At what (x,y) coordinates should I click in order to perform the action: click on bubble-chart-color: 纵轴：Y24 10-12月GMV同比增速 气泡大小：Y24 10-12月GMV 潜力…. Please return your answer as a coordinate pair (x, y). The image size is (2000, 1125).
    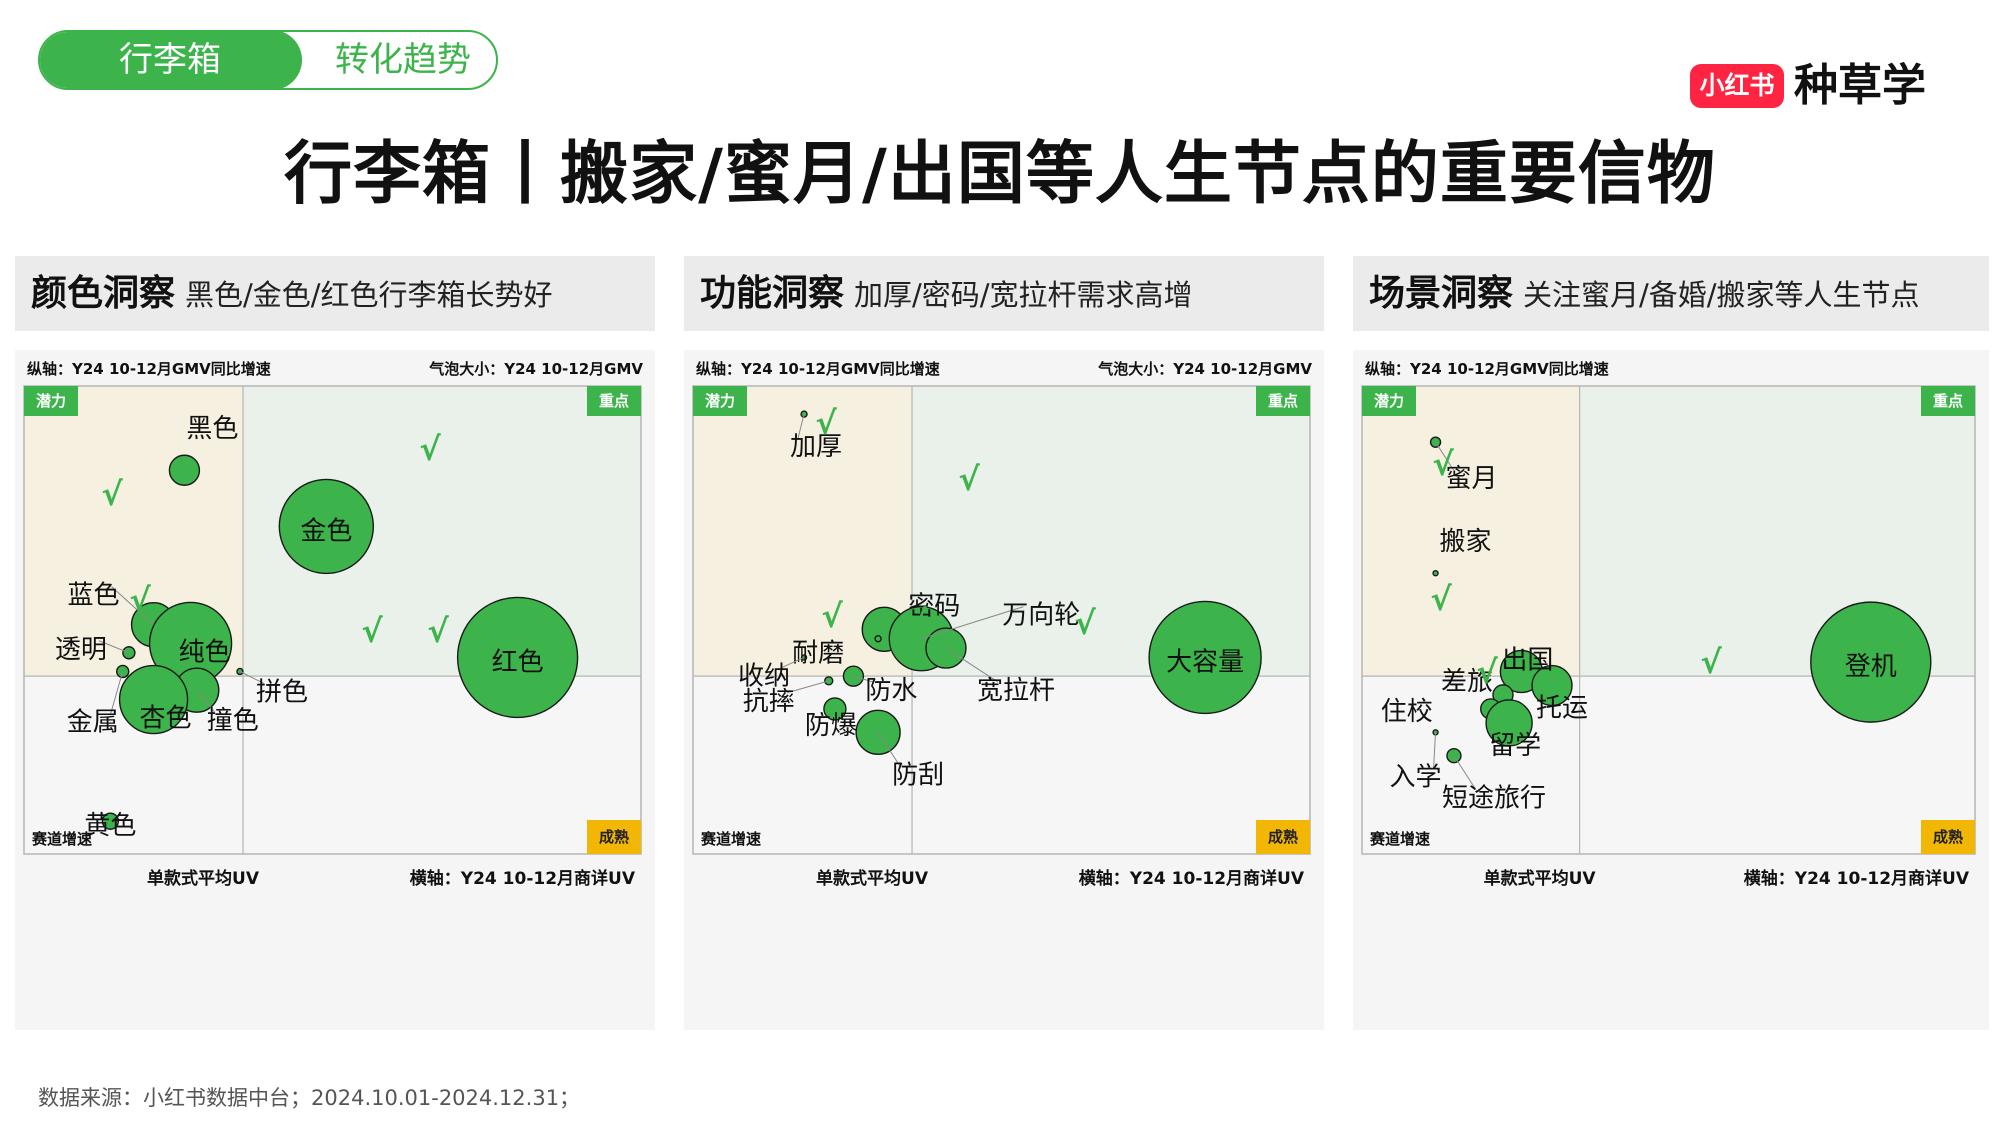
    Looking at the image, I should click on (333, 624).